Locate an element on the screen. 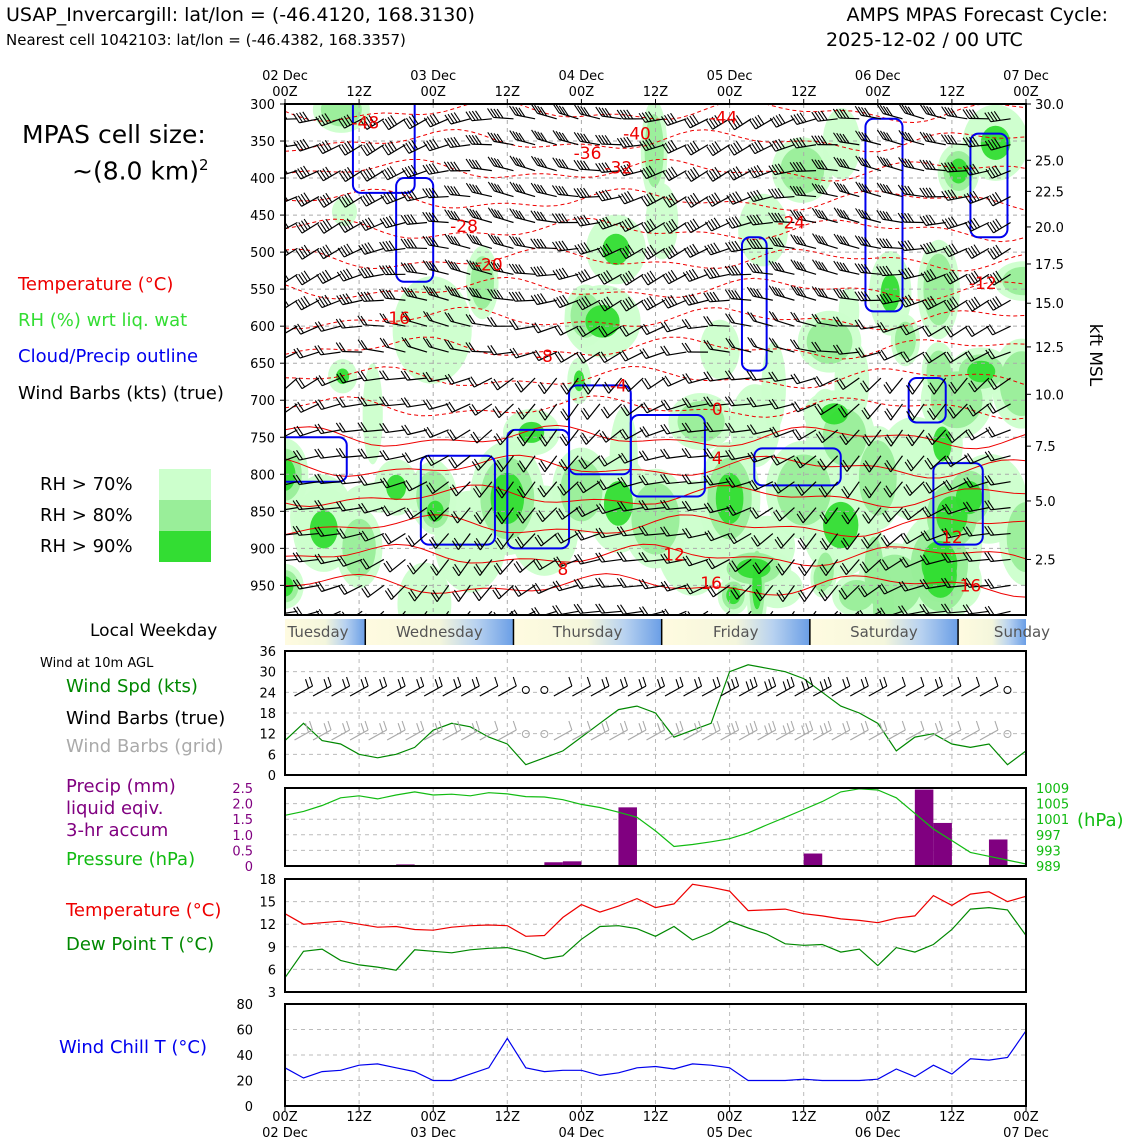 This screenshot has height=1140, width=1140. weekday-label: Tuesday is located at coordinates (317, 632).